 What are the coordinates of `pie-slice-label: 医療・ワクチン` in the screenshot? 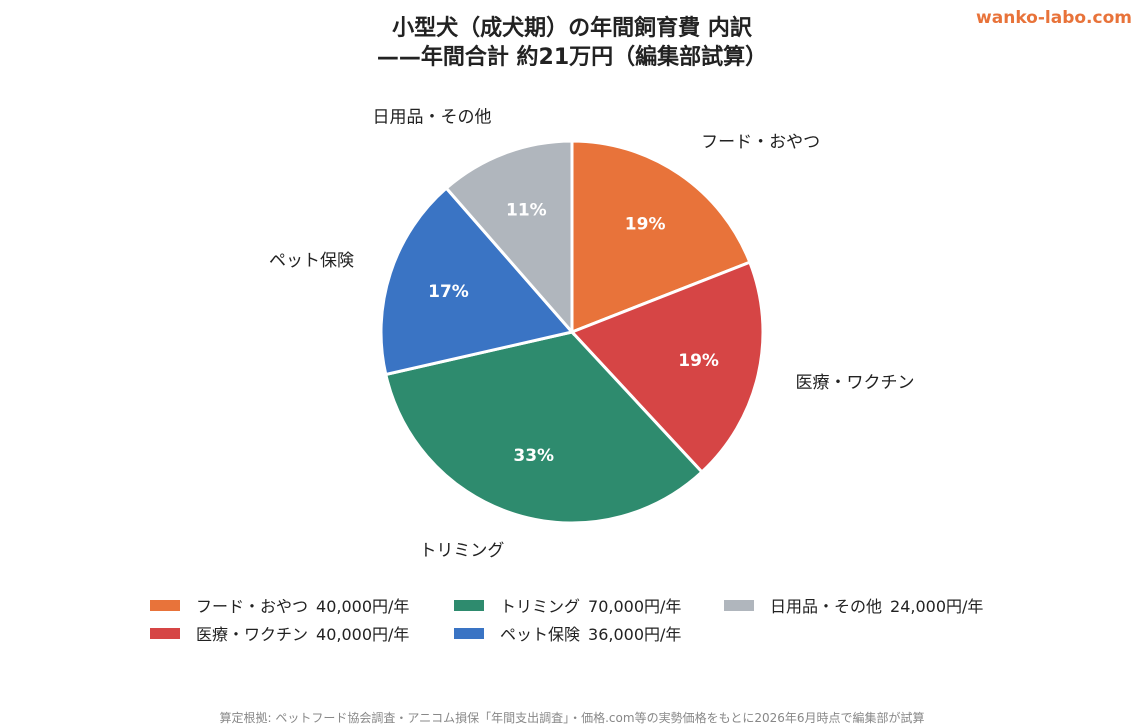 It's located at (854, 383).